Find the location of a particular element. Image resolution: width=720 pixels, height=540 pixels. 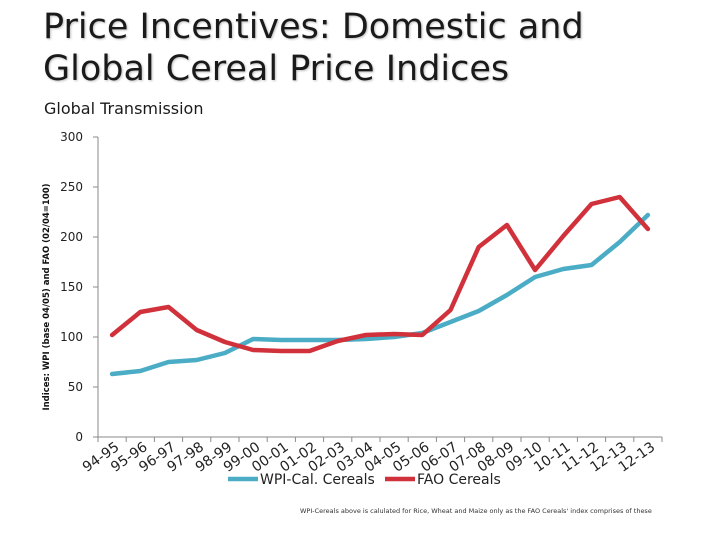

legend-label-fao-cereals: FAO Cereals is located at coordinates (459, 480).